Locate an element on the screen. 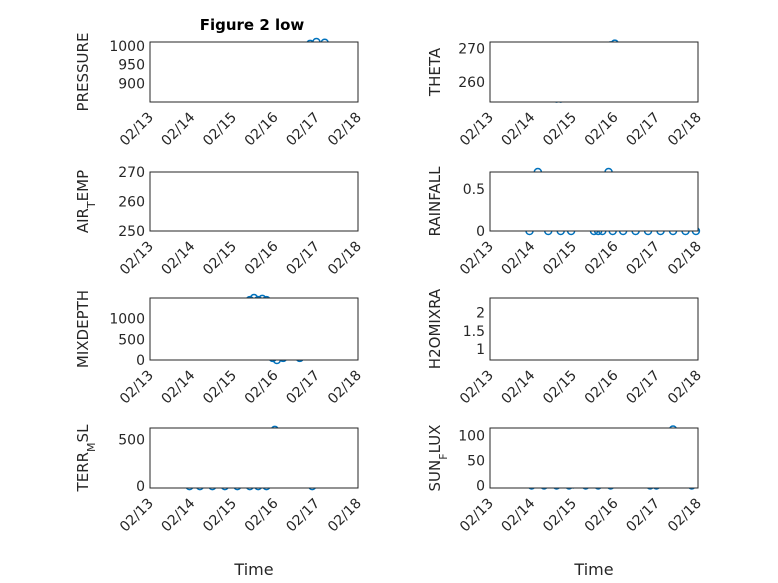 This screenshot has height=583, width=778. y-tick-label: 1.5 is located at coordinates (474, 332).